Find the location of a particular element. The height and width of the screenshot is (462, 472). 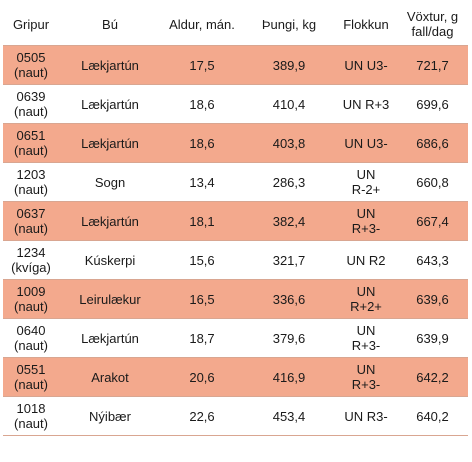

cell-gripur: 0640 (naut) is located at coordinates (31, 338).